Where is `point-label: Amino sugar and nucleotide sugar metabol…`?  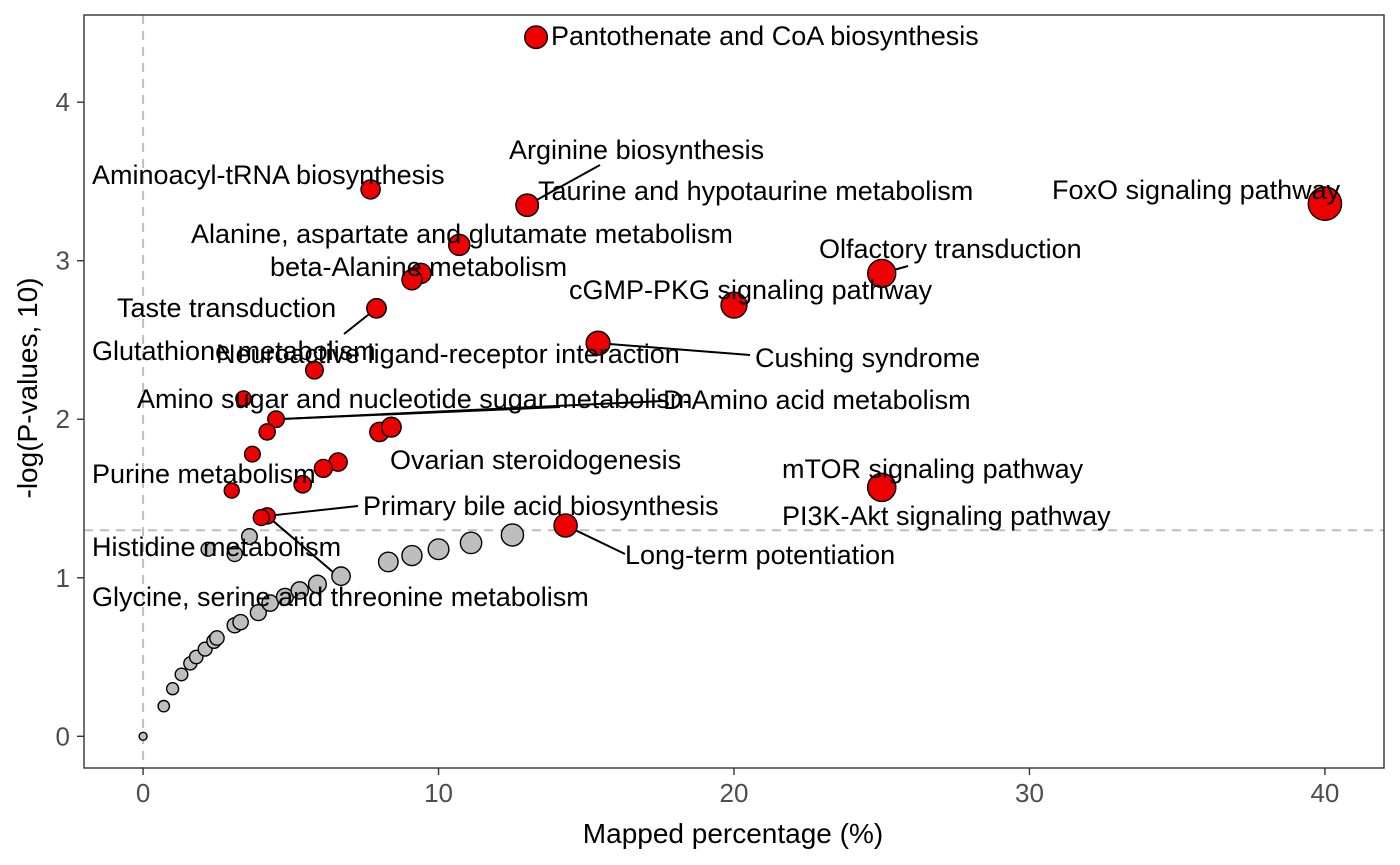
point-label: Amino sugar and nucleotide sugar metabol… is located at coordinates (414, 399).